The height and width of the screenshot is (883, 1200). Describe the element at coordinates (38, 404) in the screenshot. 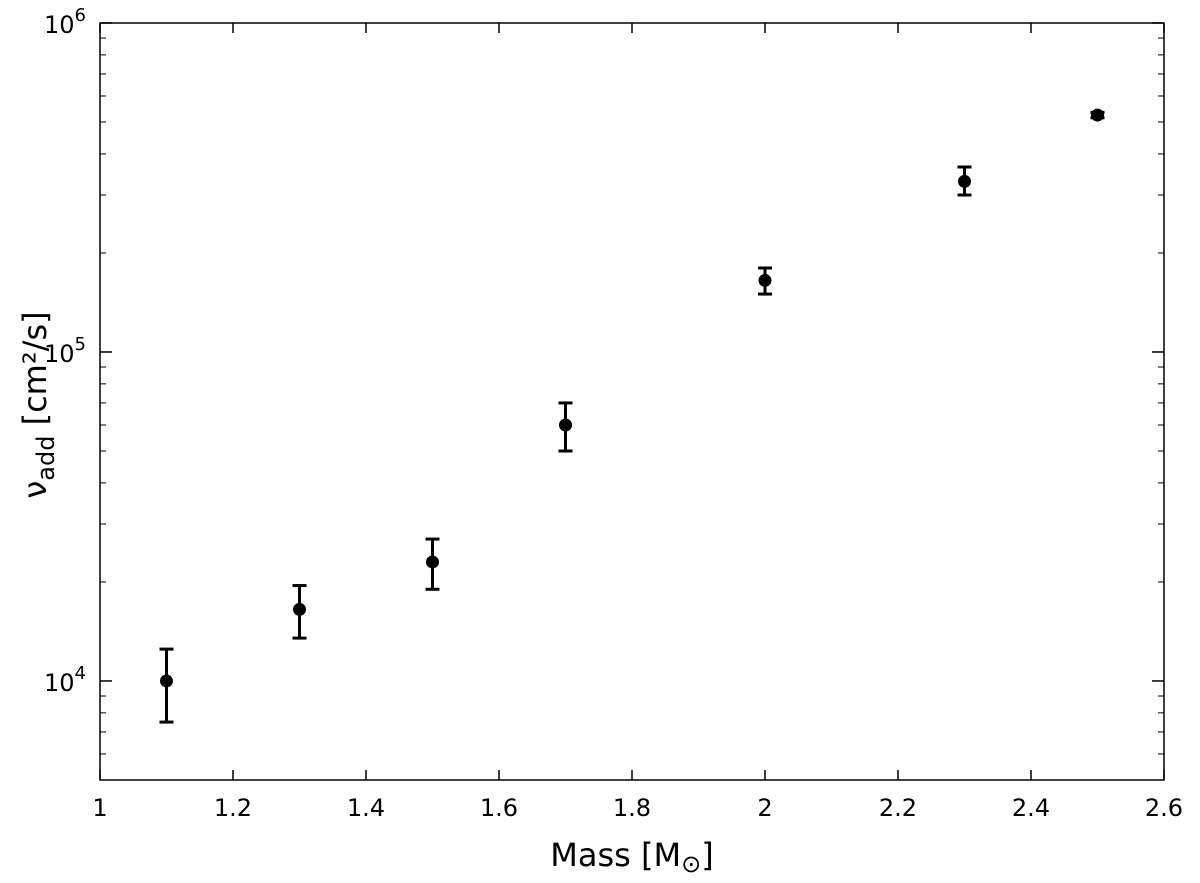

I see `y-axis-label: νadd [cm²/s]` at that location.